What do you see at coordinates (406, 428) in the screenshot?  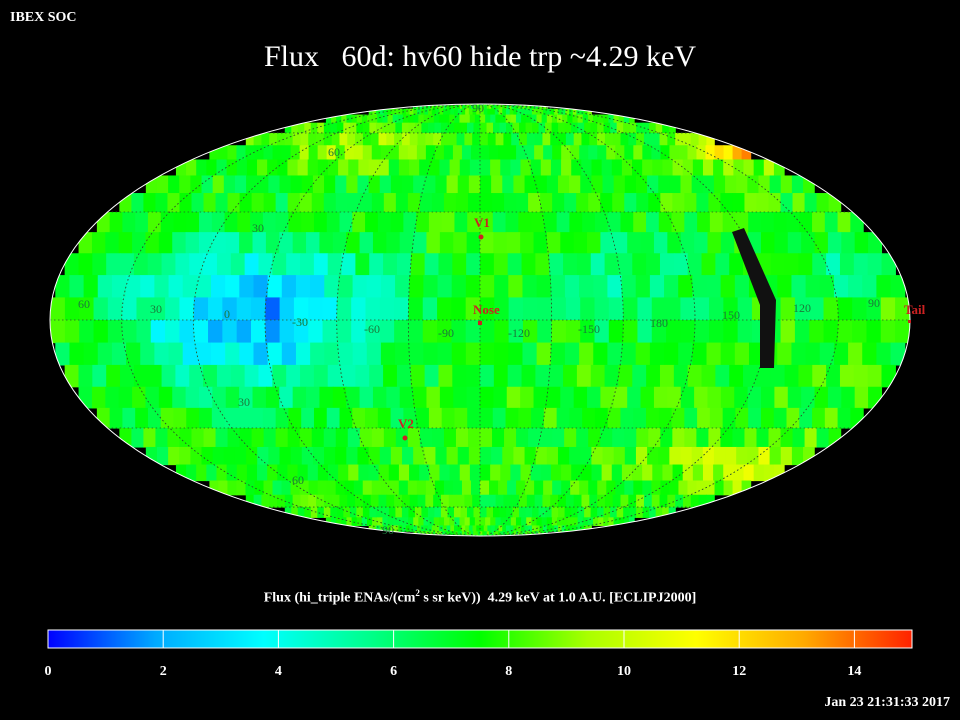 I see `marker-v2: V2` at bounding box center [406, 428].